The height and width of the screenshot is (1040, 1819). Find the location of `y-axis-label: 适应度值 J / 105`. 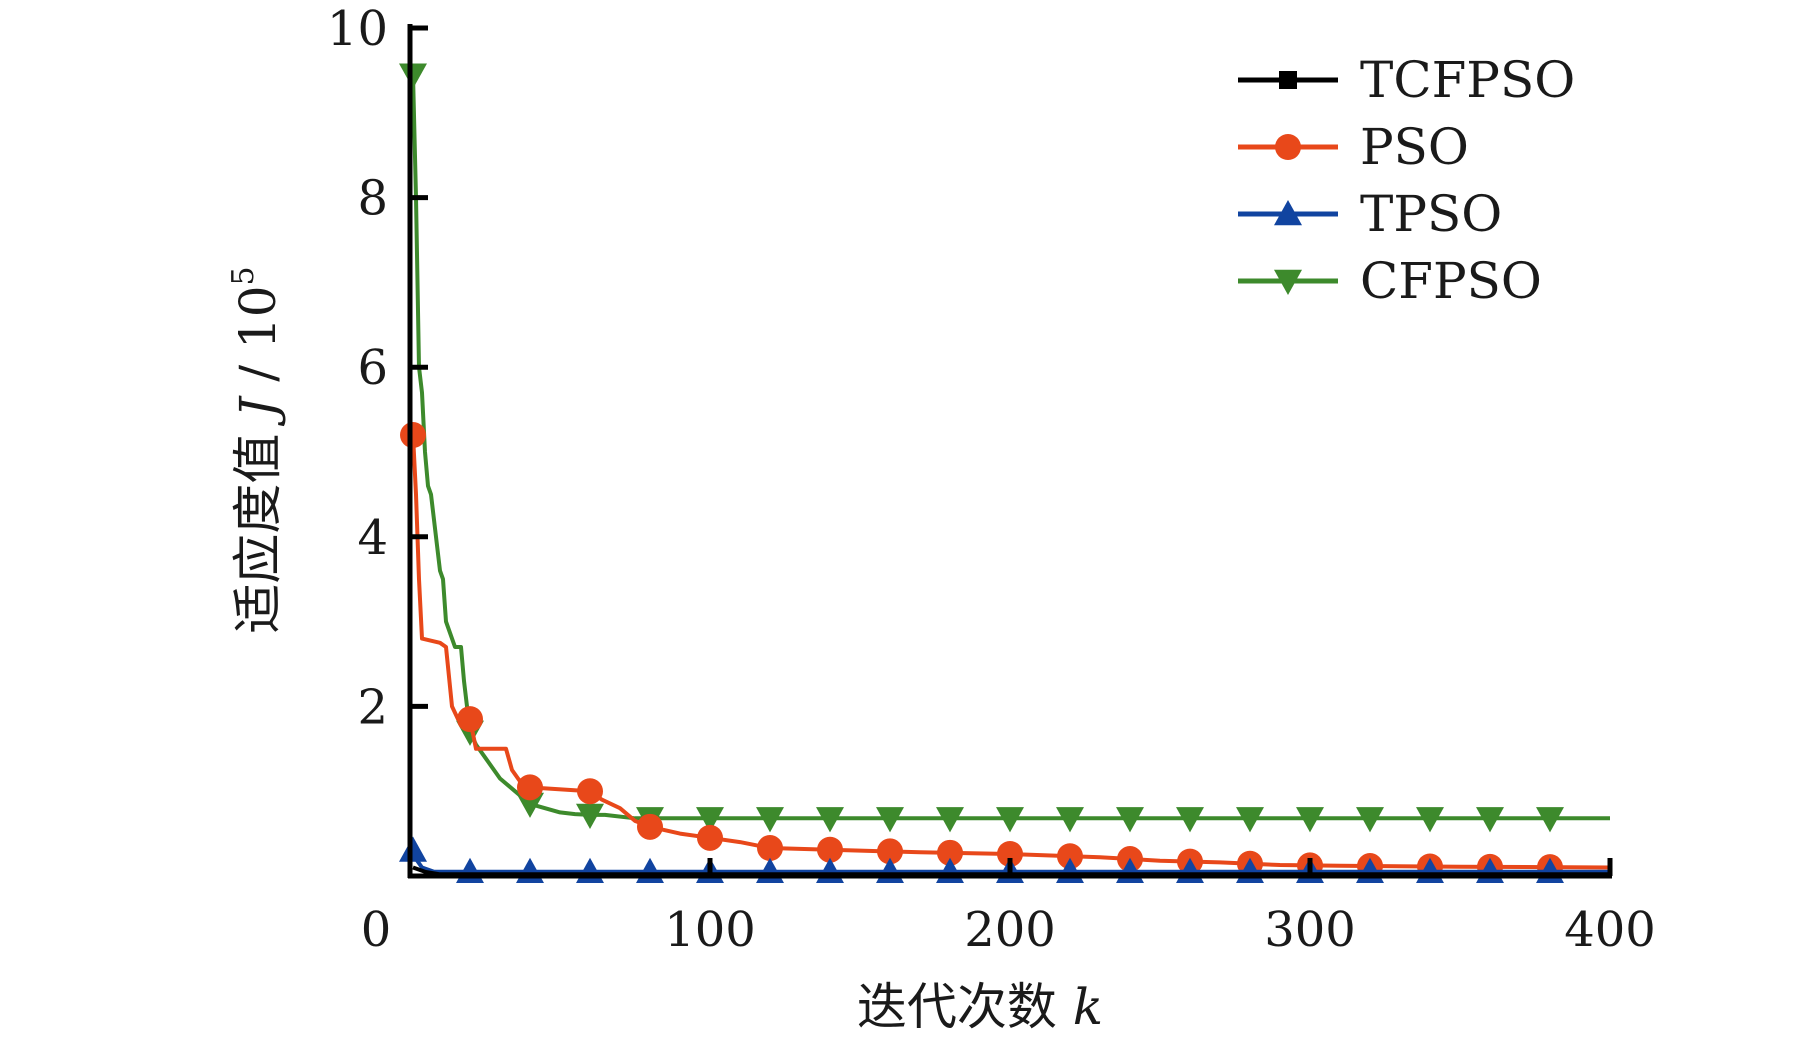

y-axis-label: 适应度值 J / 105 is located at coordinates (256, 449).